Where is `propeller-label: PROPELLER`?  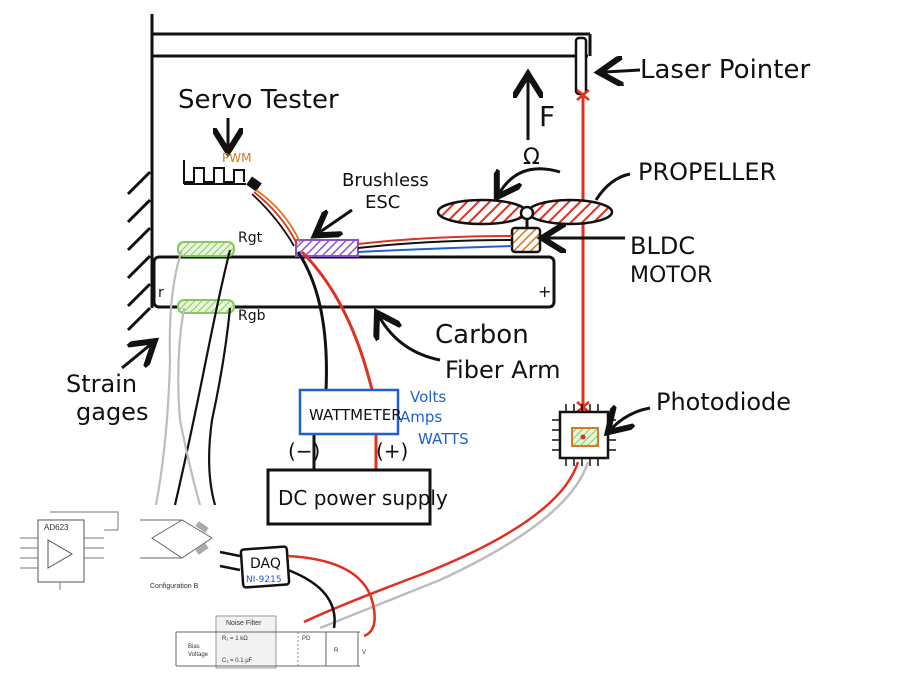
propeller-label: PROPELLER is located at coordinates (707, 172).